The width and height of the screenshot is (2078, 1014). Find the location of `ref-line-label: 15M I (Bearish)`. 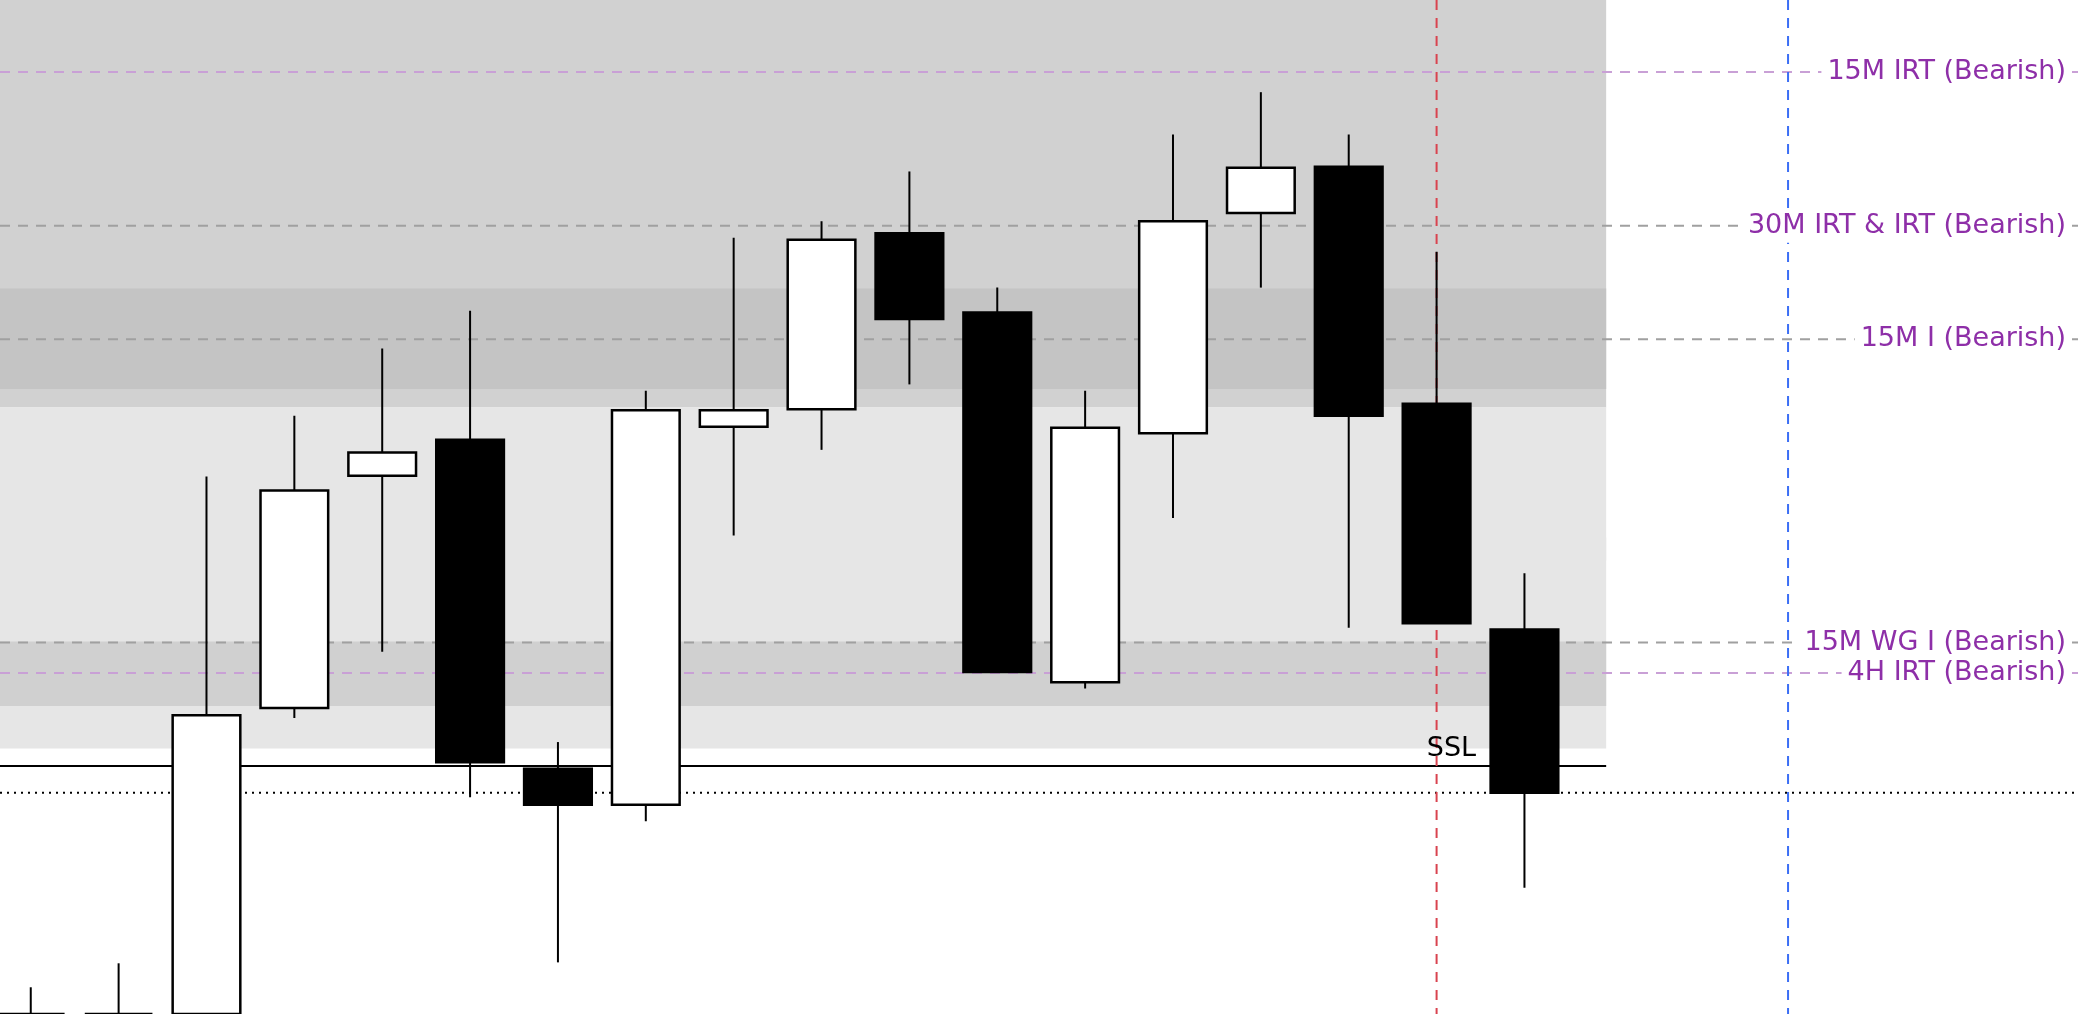

ref-line-label: 15M I (Bearish) is located at coordinates (1963, 337).